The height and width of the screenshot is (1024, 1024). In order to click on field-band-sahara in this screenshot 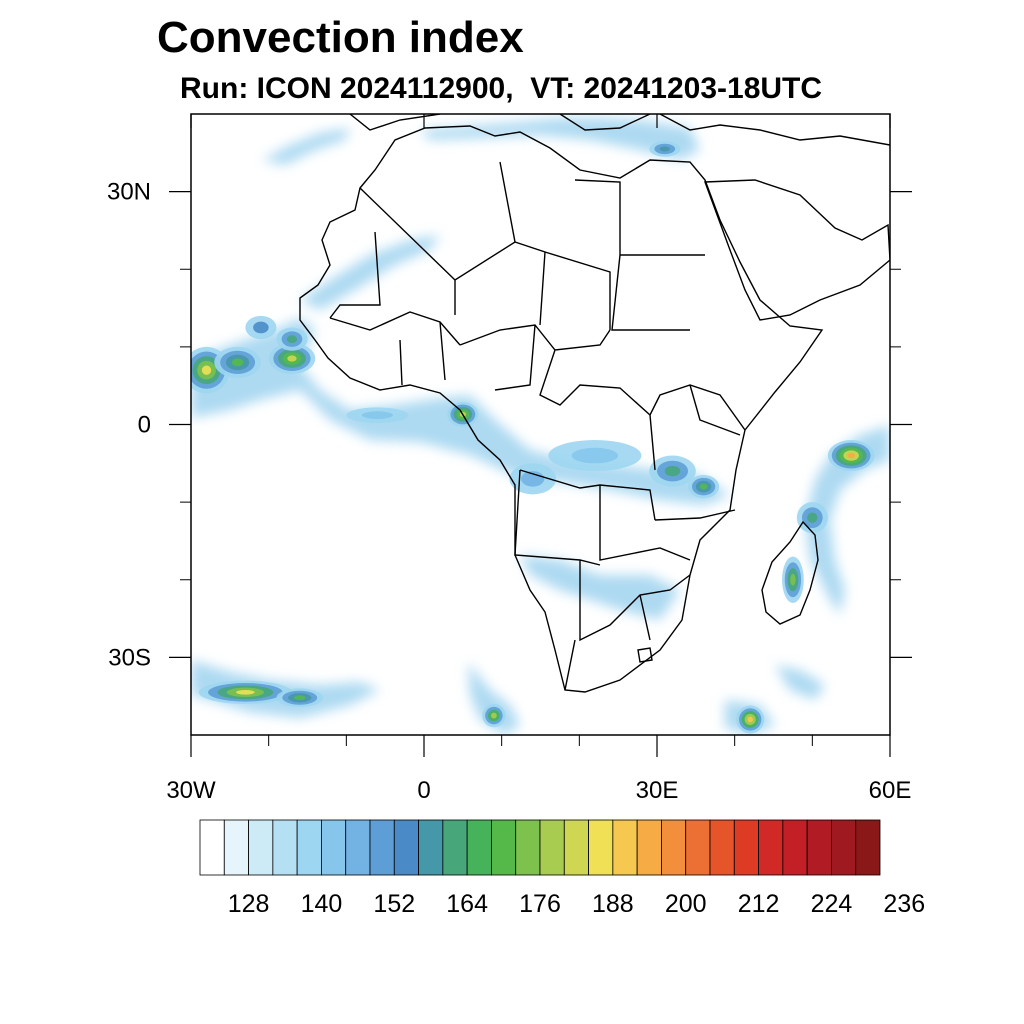, I will do `click(370, 272)`.